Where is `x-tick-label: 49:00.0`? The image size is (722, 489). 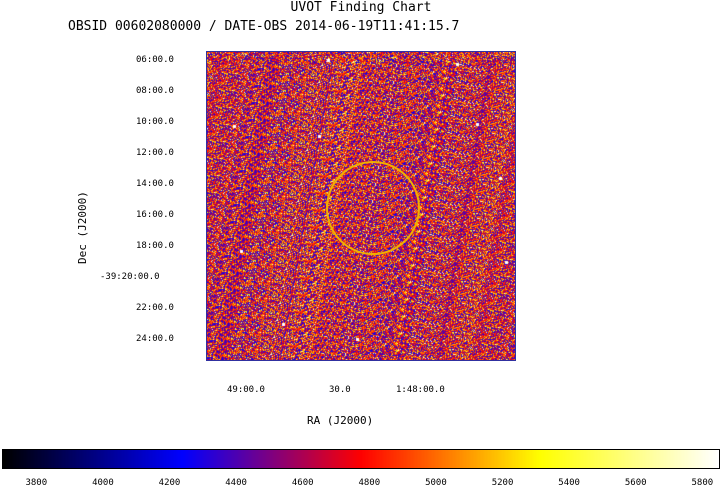 x-tick-label: 49:00.0 is located at coordinates (246, 390).